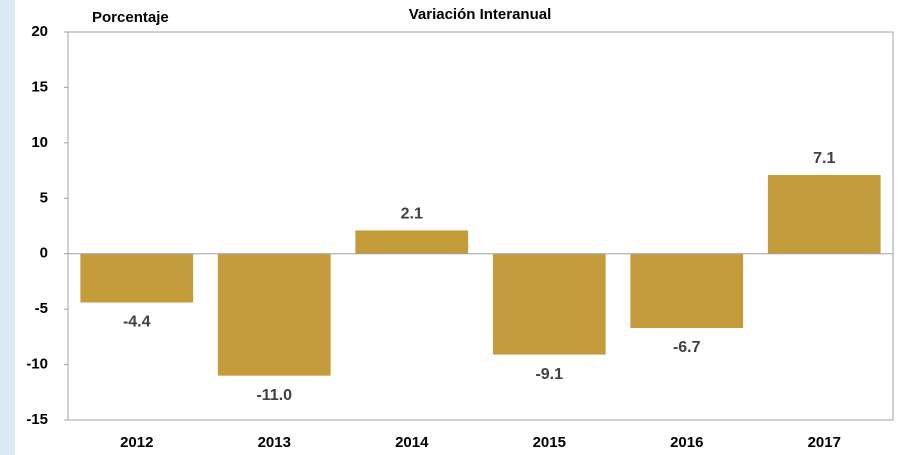 The width and height of the screenshot is (902, 455). I want to click on y-tick-label: 15, so click(39, 86).